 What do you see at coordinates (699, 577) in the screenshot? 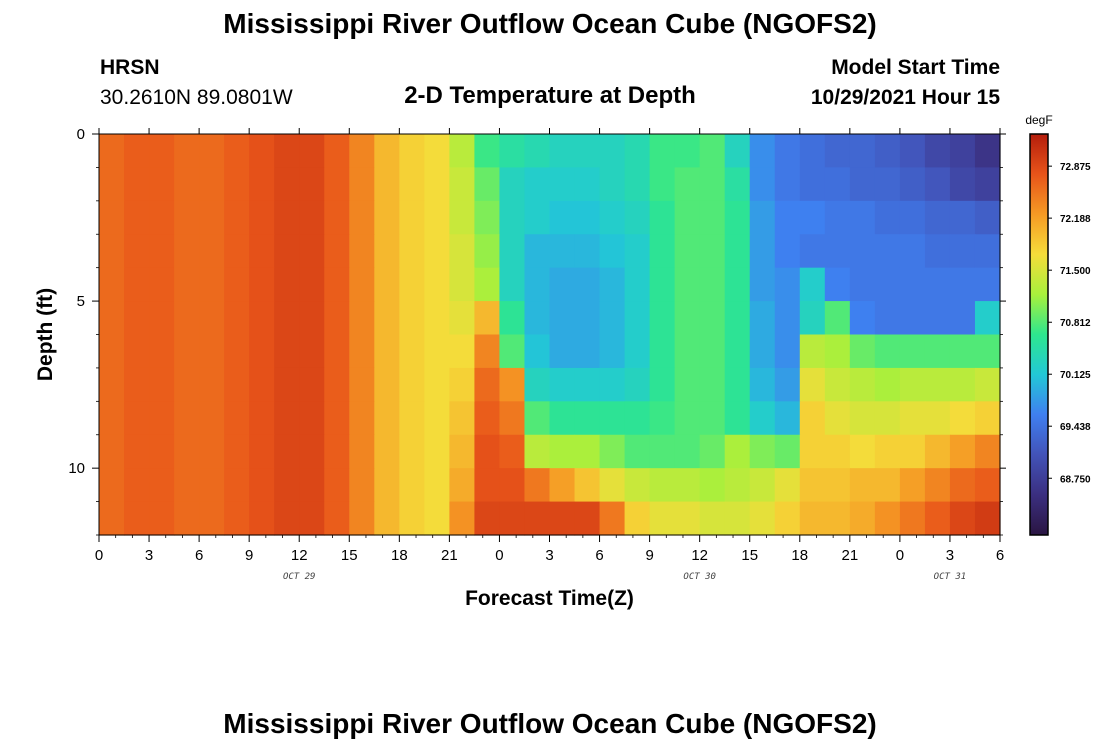
I see `day-label: OCT 30` at bounding box center [699, 577].